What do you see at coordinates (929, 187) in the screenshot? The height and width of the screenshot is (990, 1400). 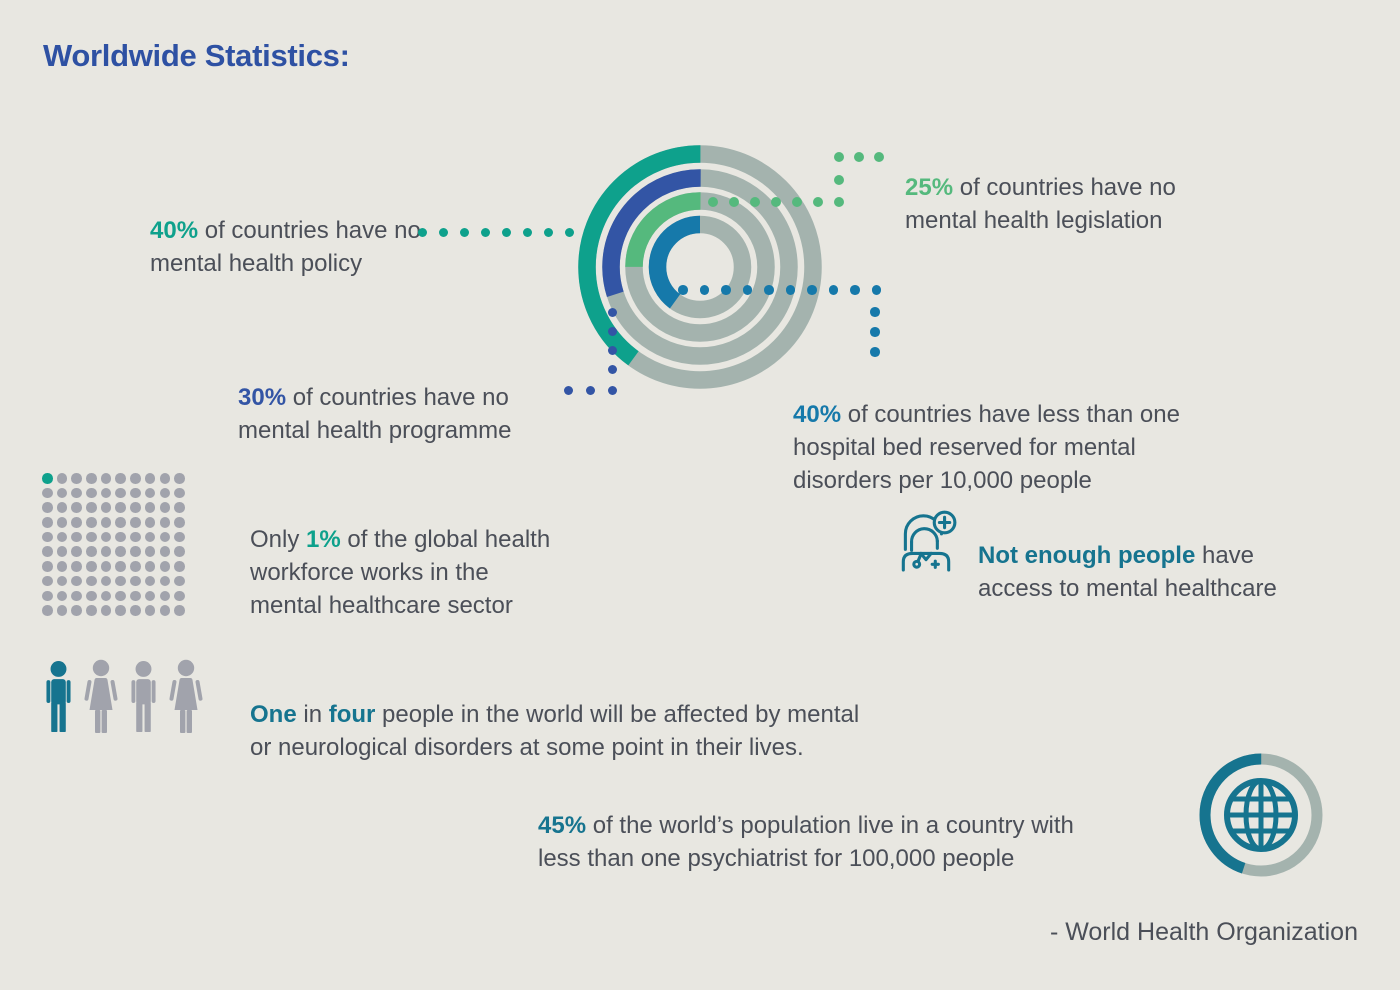 I see `stat-legislation-value: 25%` at bounding box center [929, 187].